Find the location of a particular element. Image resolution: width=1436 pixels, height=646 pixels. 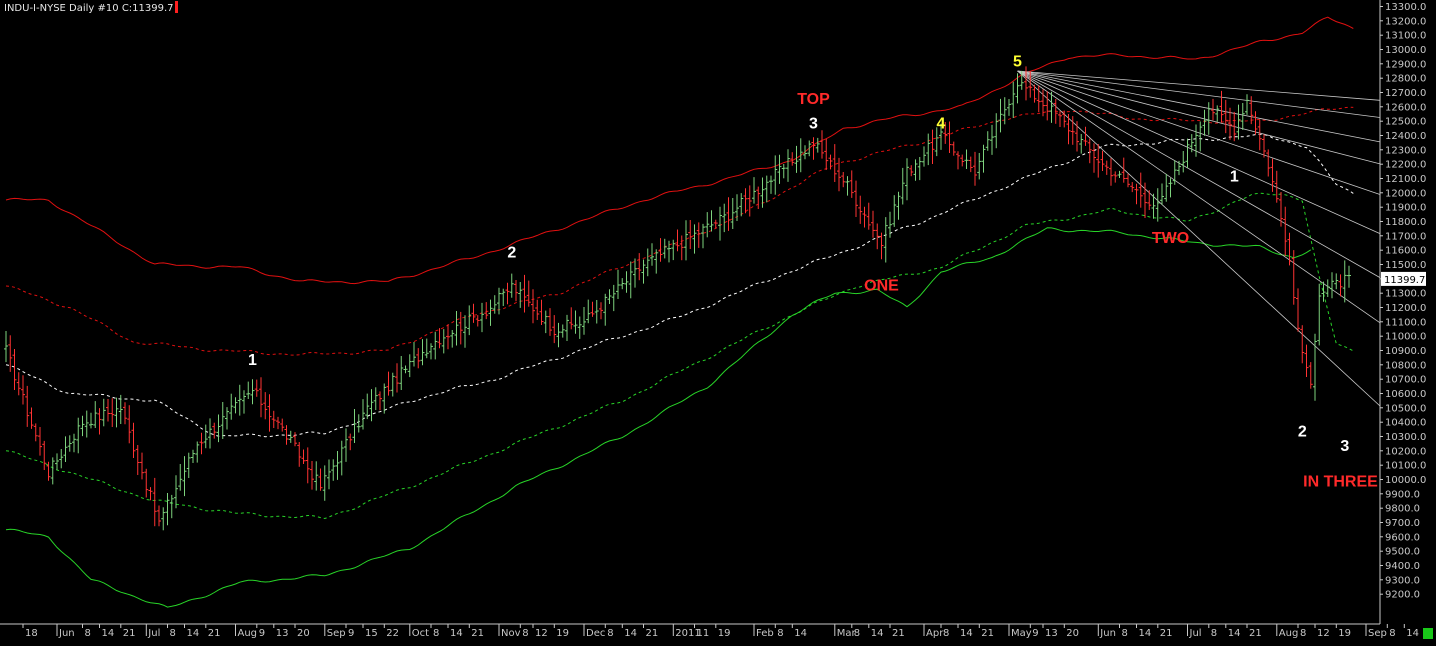

y-tick-label: 9500.0 is located at coordinates (1402, 552).